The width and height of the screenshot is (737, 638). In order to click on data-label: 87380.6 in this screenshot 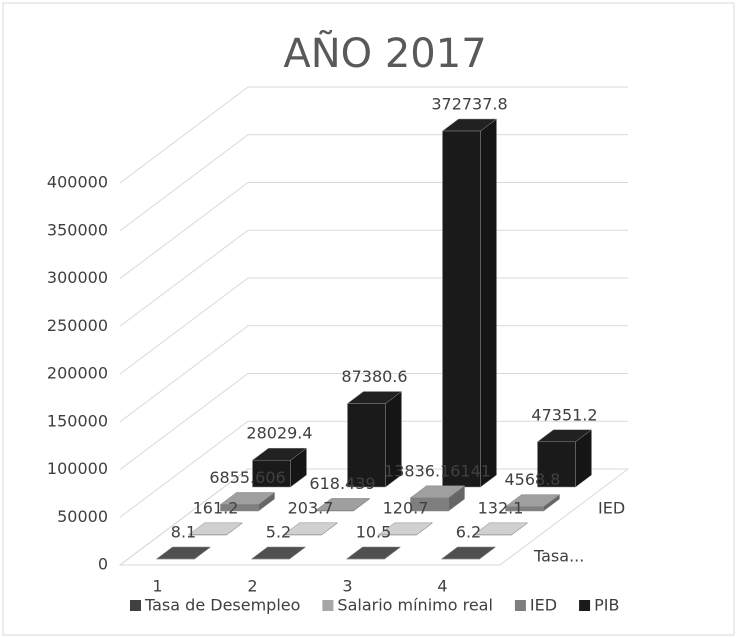, I will do `click(374, 376)`.